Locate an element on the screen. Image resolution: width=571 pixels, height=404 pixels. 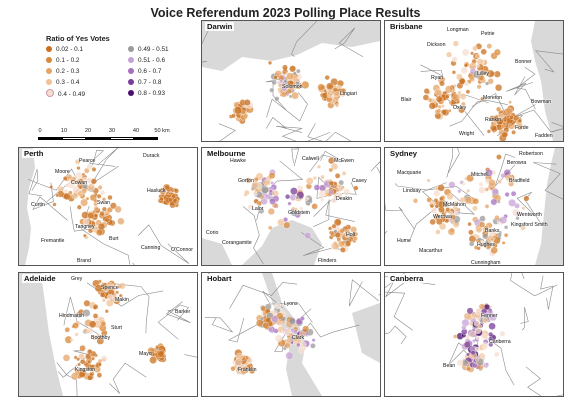
panel-title: Sydney is located at coordinates (404, 153).